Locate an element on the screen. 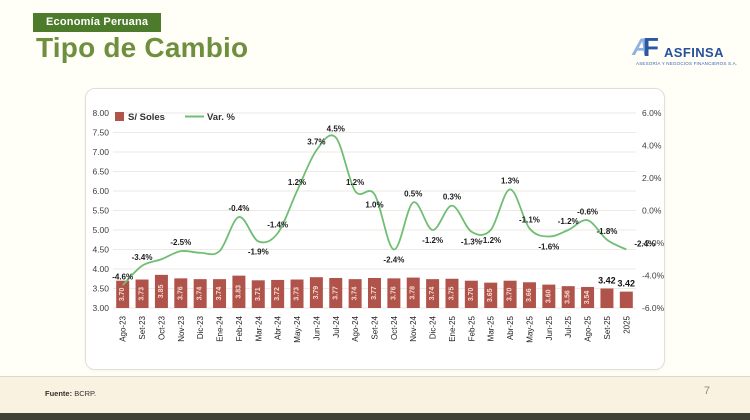 This screenshot has width=750, height=420. right-axis-tick: 6.0% is located at coordinates (652, 113).